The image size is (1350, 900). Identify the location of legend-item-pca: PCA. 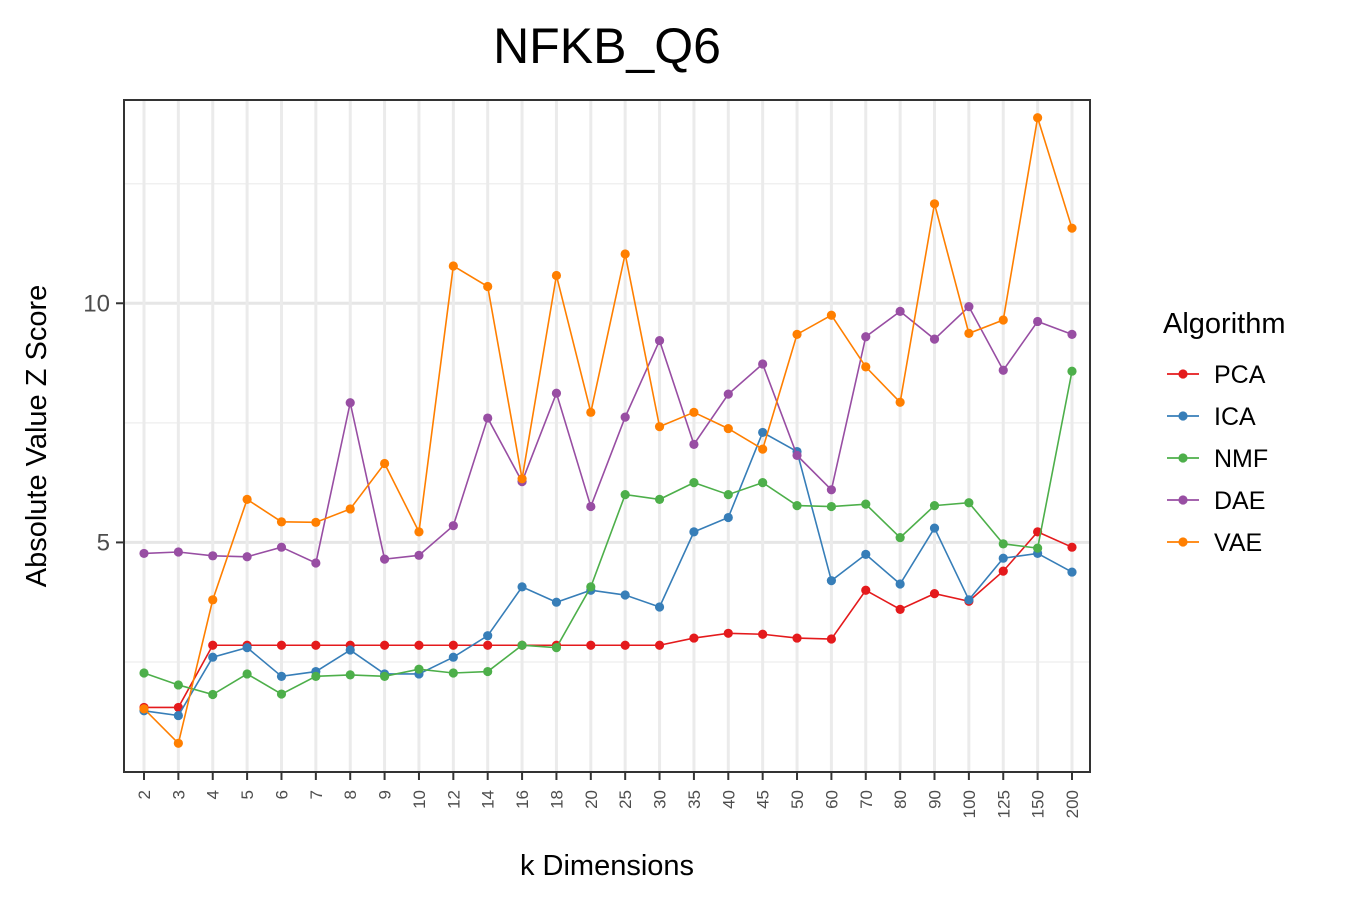
(1216, 375).